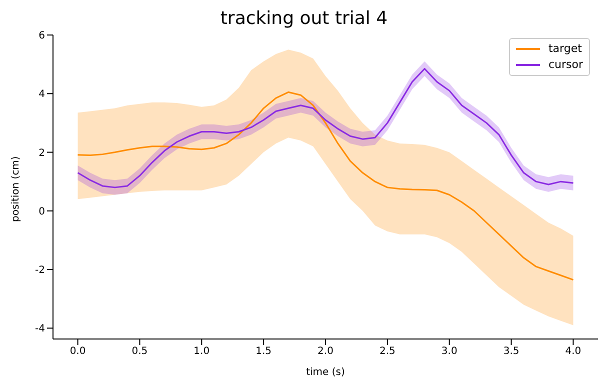 The image size is (608, 391). Describe the element at coordinates (565, 49) in the screenshot. I see `legend-label: target` at that location.